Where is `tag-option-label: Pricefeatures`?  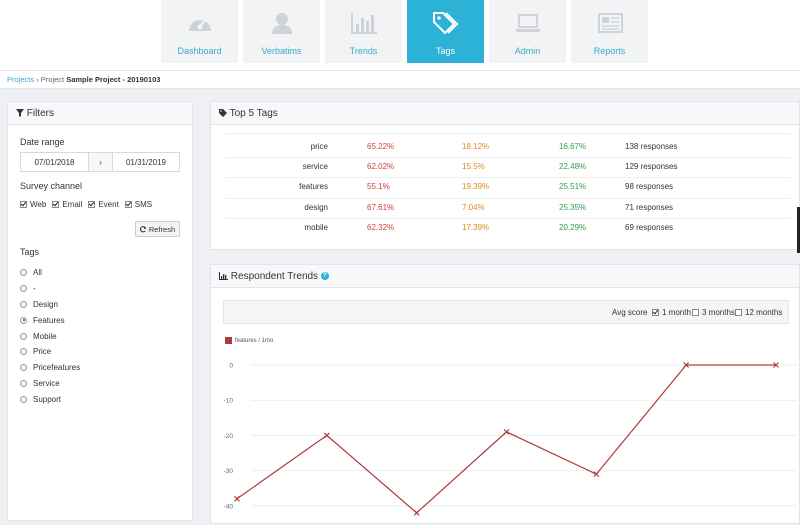
tag-option-label: Pricefeatures is located at coordinates (57, 368).